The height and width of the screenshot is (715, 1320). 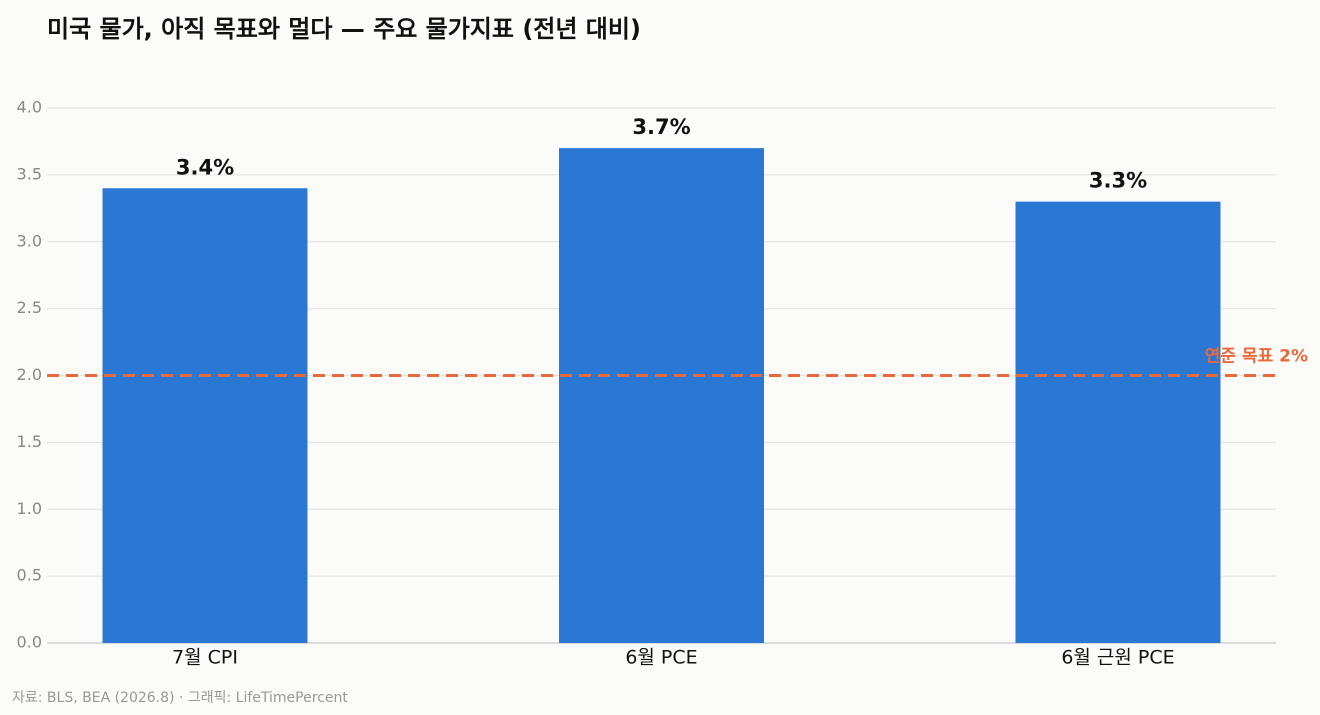 What do you see at coordinates (205, 167) in the screenshot?
I see `value-label: 3.4%` at bounding box center [205, 167].